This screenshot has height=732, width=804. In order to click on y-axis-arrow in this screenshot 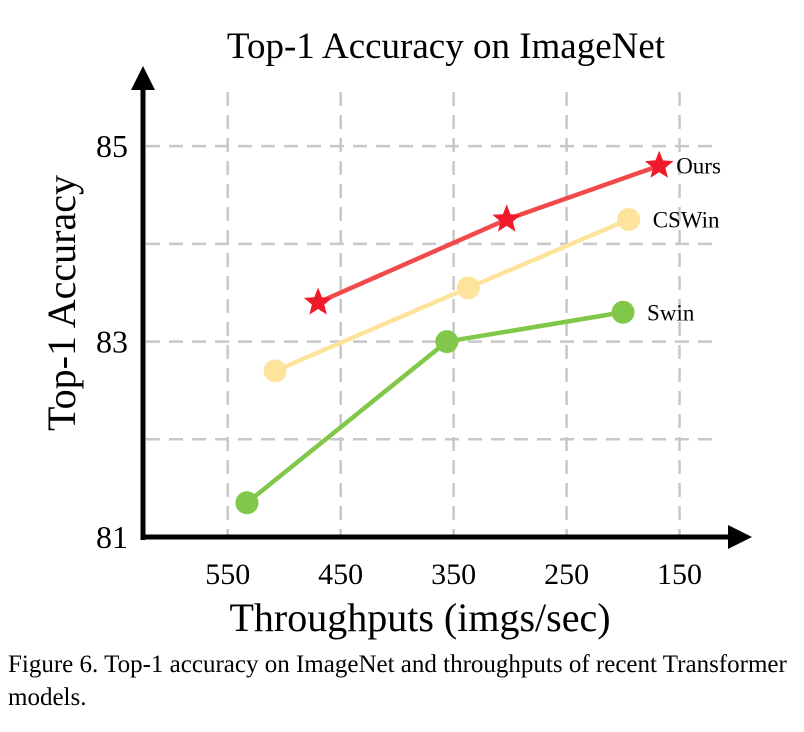, I will do `click(143, 78)`.